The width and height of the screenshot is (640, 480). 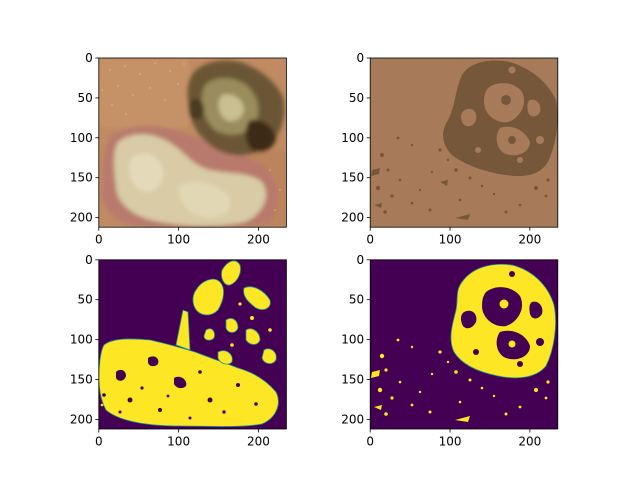 I want to click on panel-top-right-segmentation, so click(x=464, y=143).